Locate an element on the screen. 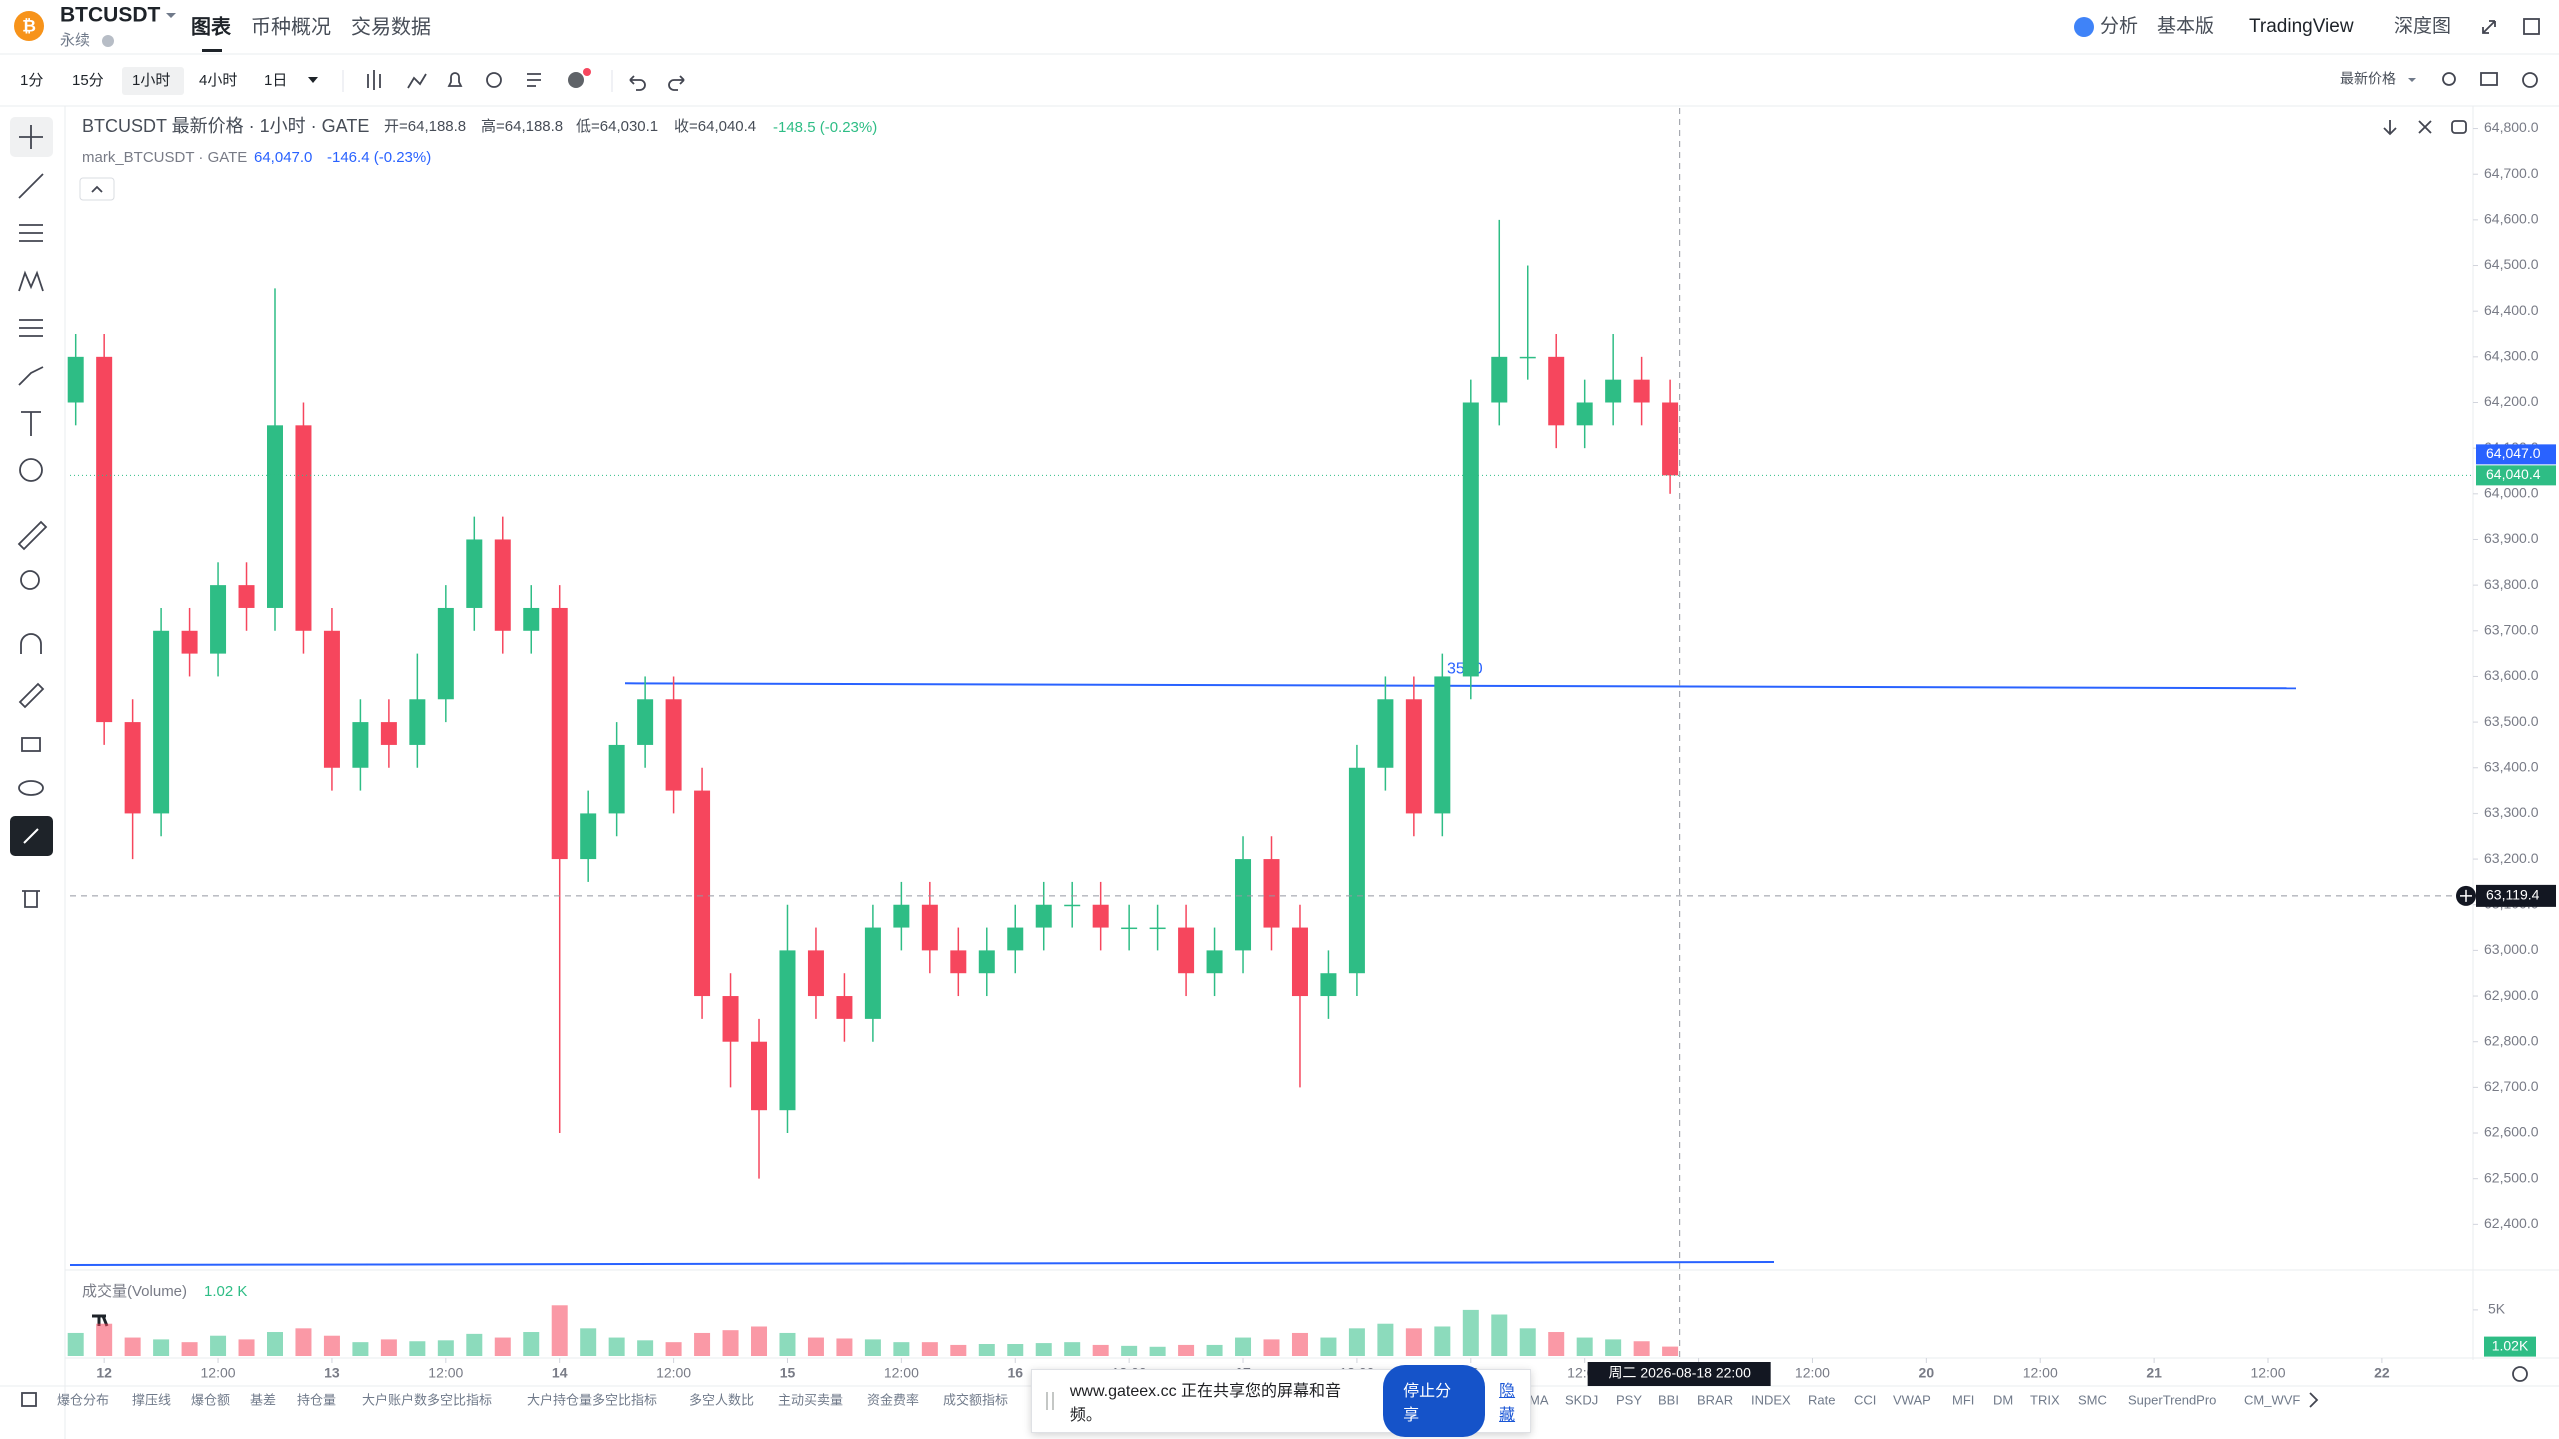  text-tool is located at coordinates (31, 423).